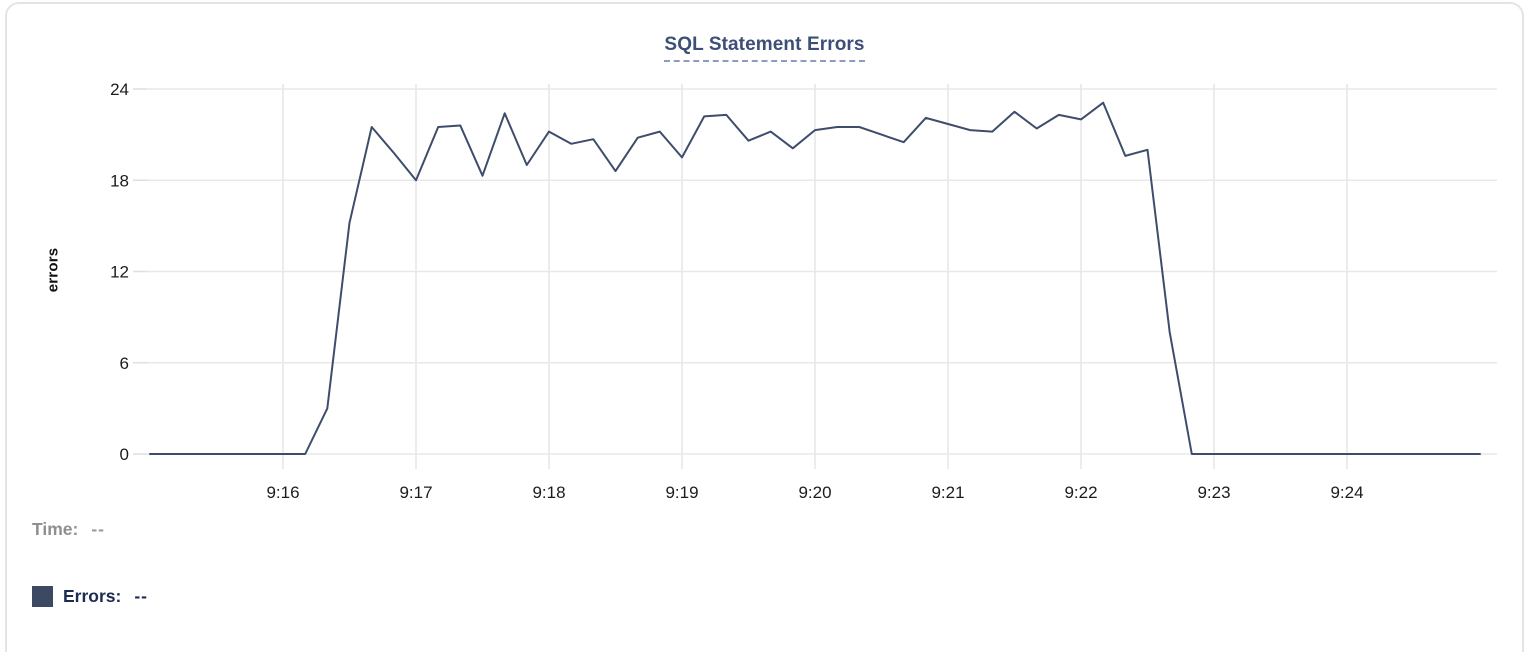  I want to click on y-tick-label: 12, so click(119, 272).